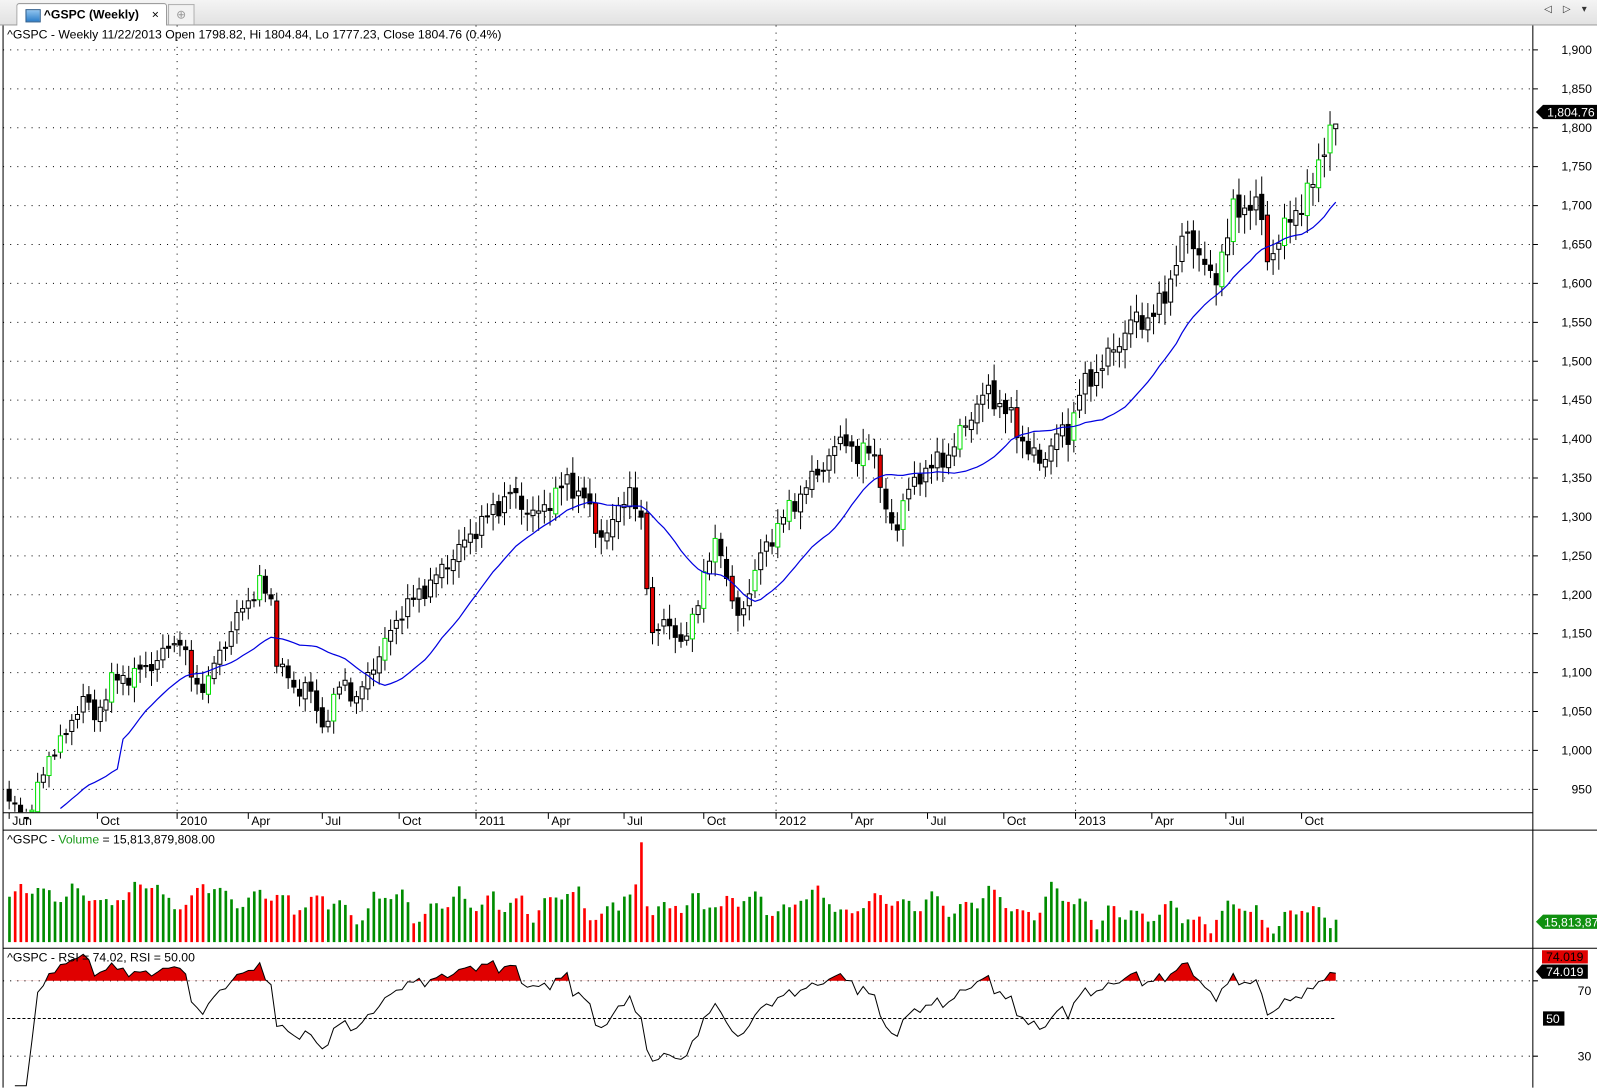  What do you see at coordinates (1237, 821) in the screenshot?
I see `time-tick-label: Jul` at bounding box center [1237, 821].